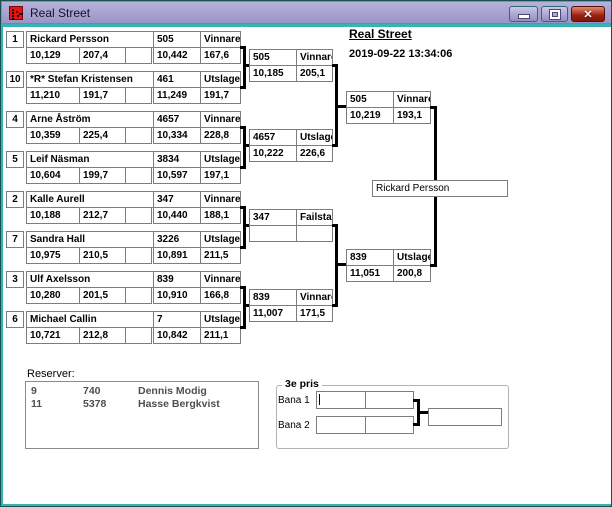 Image resolution: width=612 pixels, height=507 pixels. Describe the element at coordinates (90, 279) in the screenshot. I see `racer-name: Ulf Axelsson` at that location.